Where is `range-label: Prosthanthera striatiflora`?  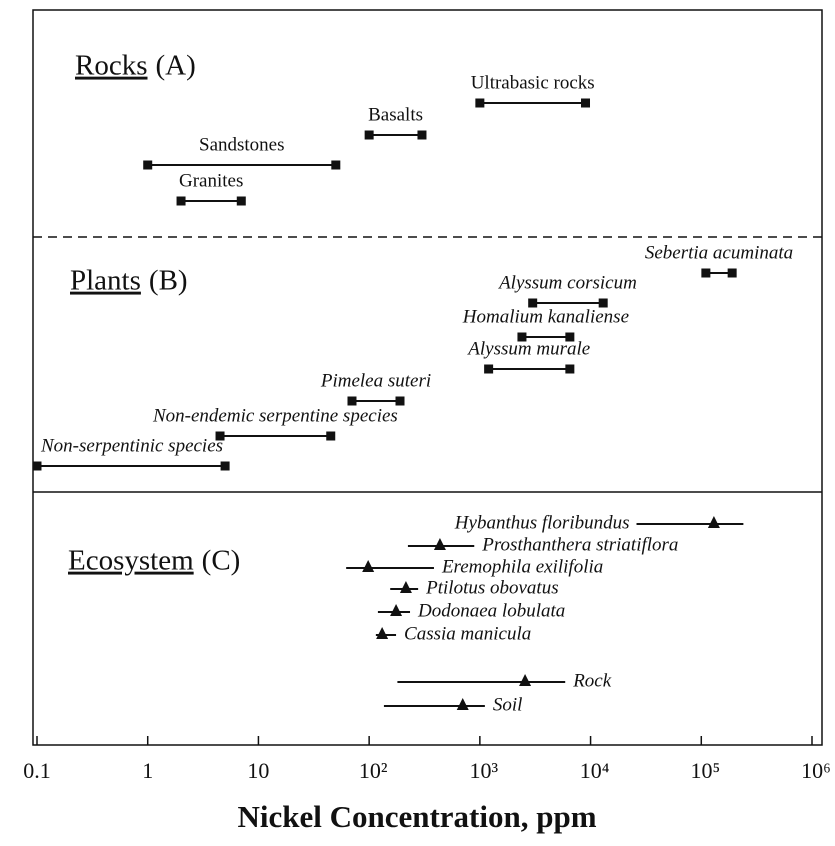
range-label: Prosthanthera striatiflora is located at coordinates (579, 544).